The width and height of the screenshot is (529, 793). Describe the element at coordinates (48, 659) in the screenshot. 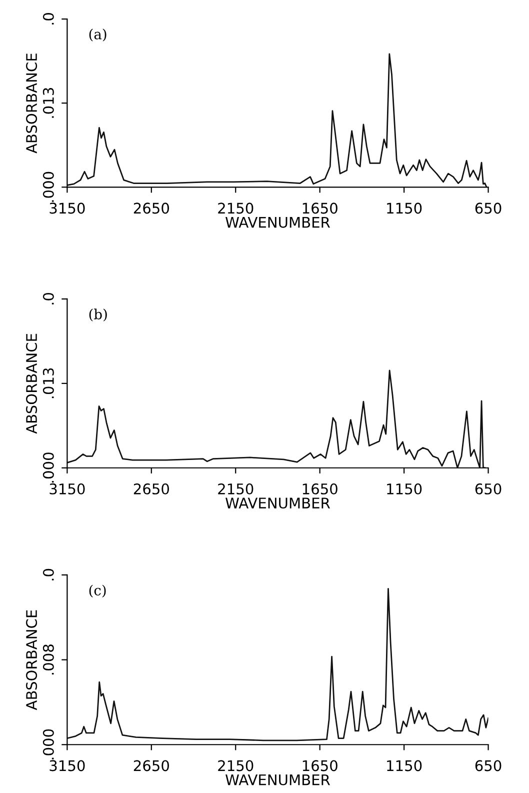

I see `y-tick-label: .008` at that location.